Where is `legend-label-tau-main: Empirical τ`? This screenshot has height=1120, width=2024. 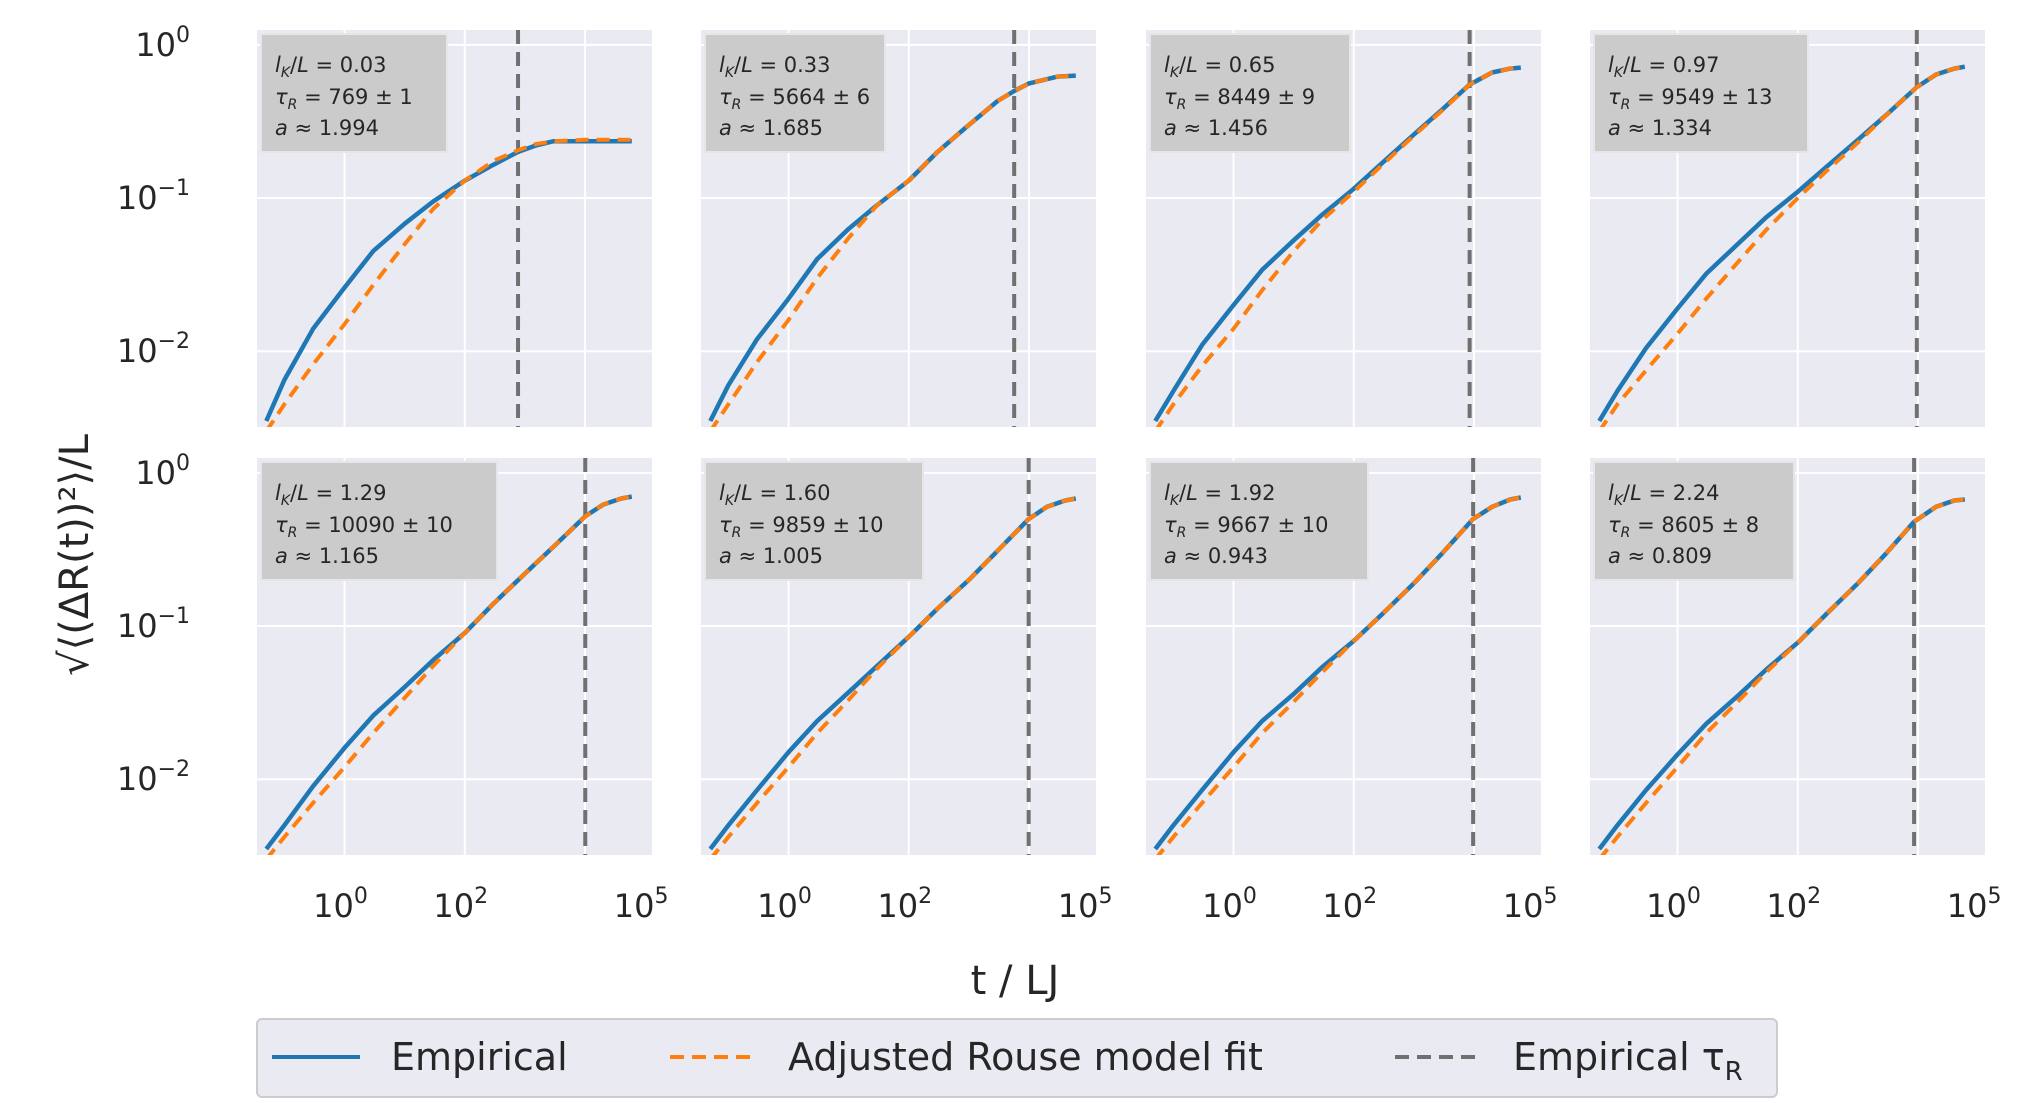 legend-label-tau-main: Empirical τ is located at coordinates (1619, 1057).